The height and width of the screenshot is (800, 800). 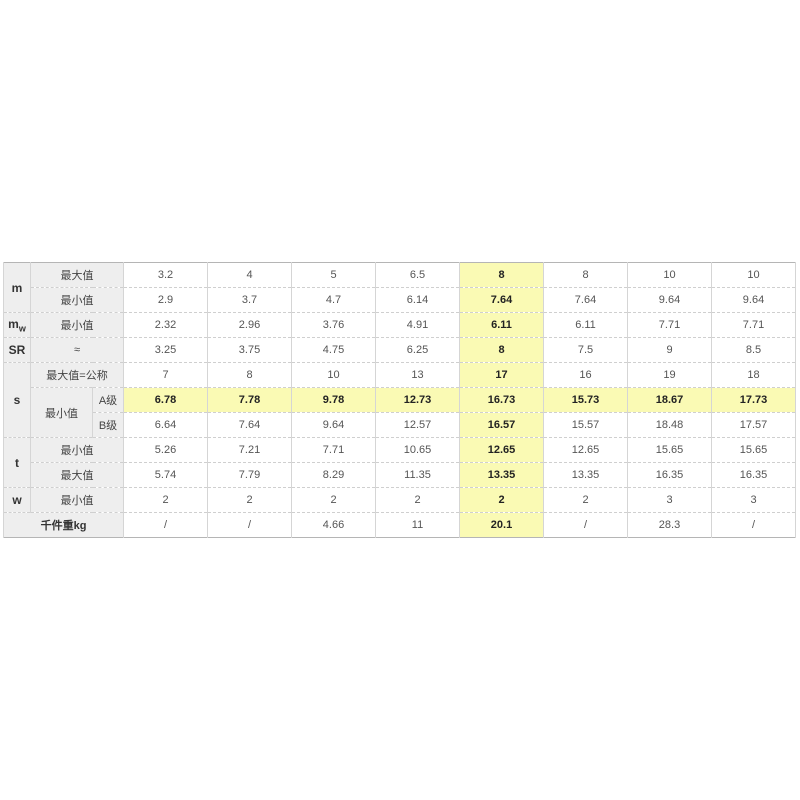 What do you see at coordinates (249, 450) in the screenshot?
I see `data-cell: 7.21` at bounding box center [249, 450].